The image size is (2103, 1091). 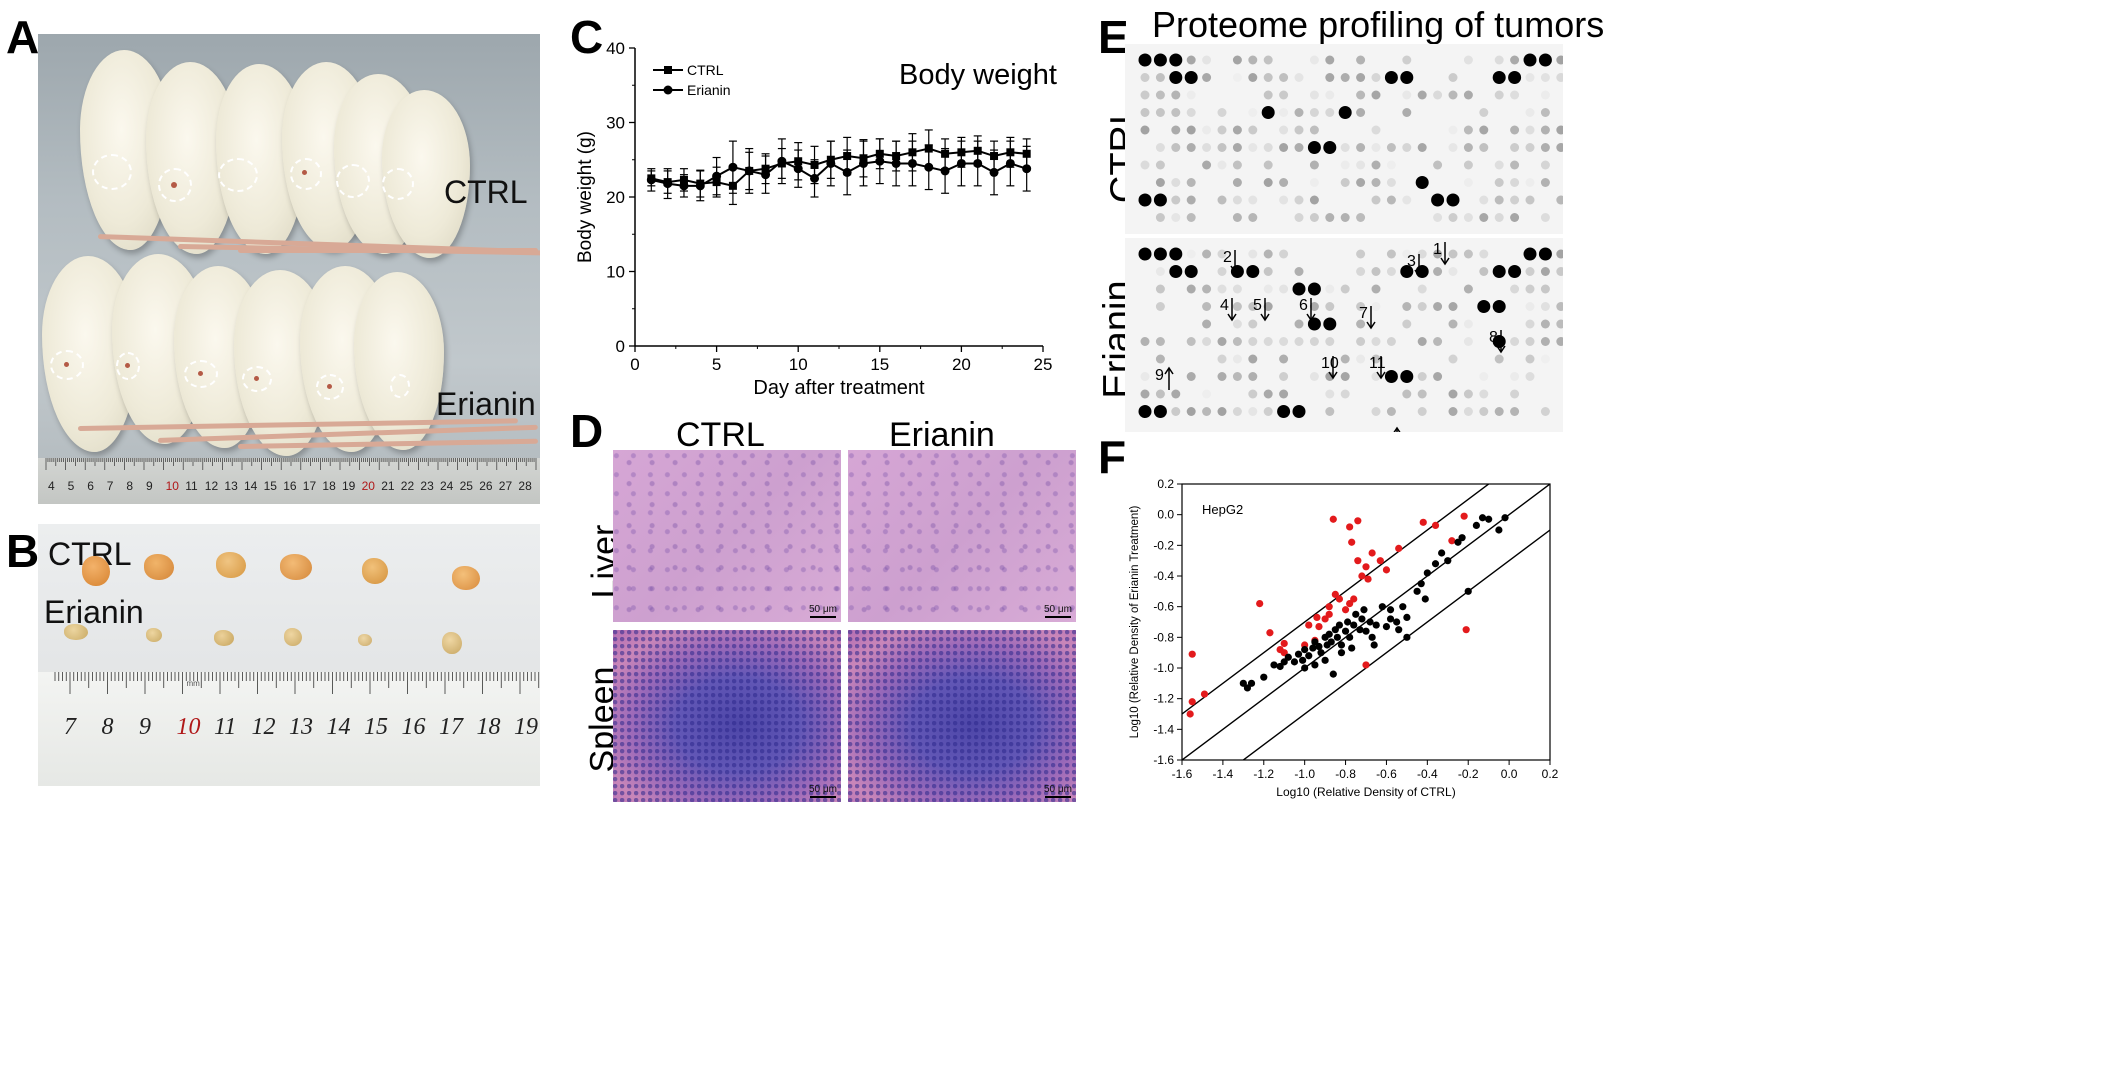 I want to click on y-tick-label: 0, so click(x=620, y=346).